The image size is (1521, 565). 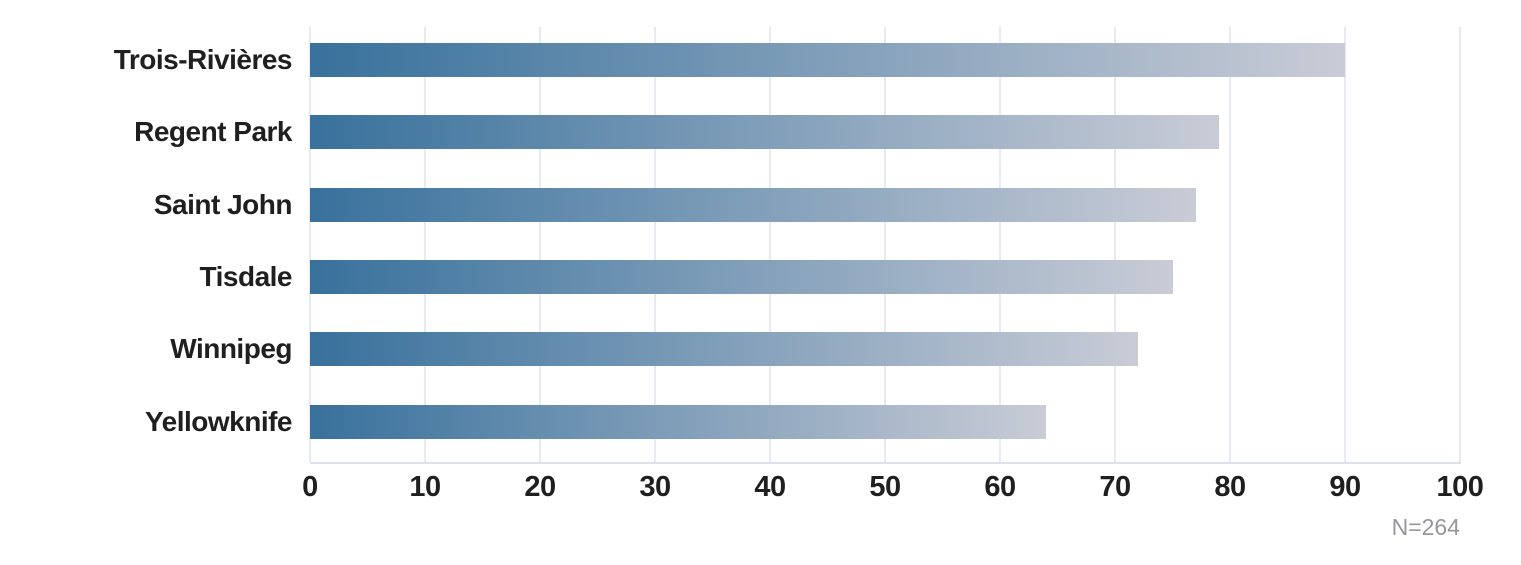 I want to click on x-tick-label: 10, so click(x=425, y=487).